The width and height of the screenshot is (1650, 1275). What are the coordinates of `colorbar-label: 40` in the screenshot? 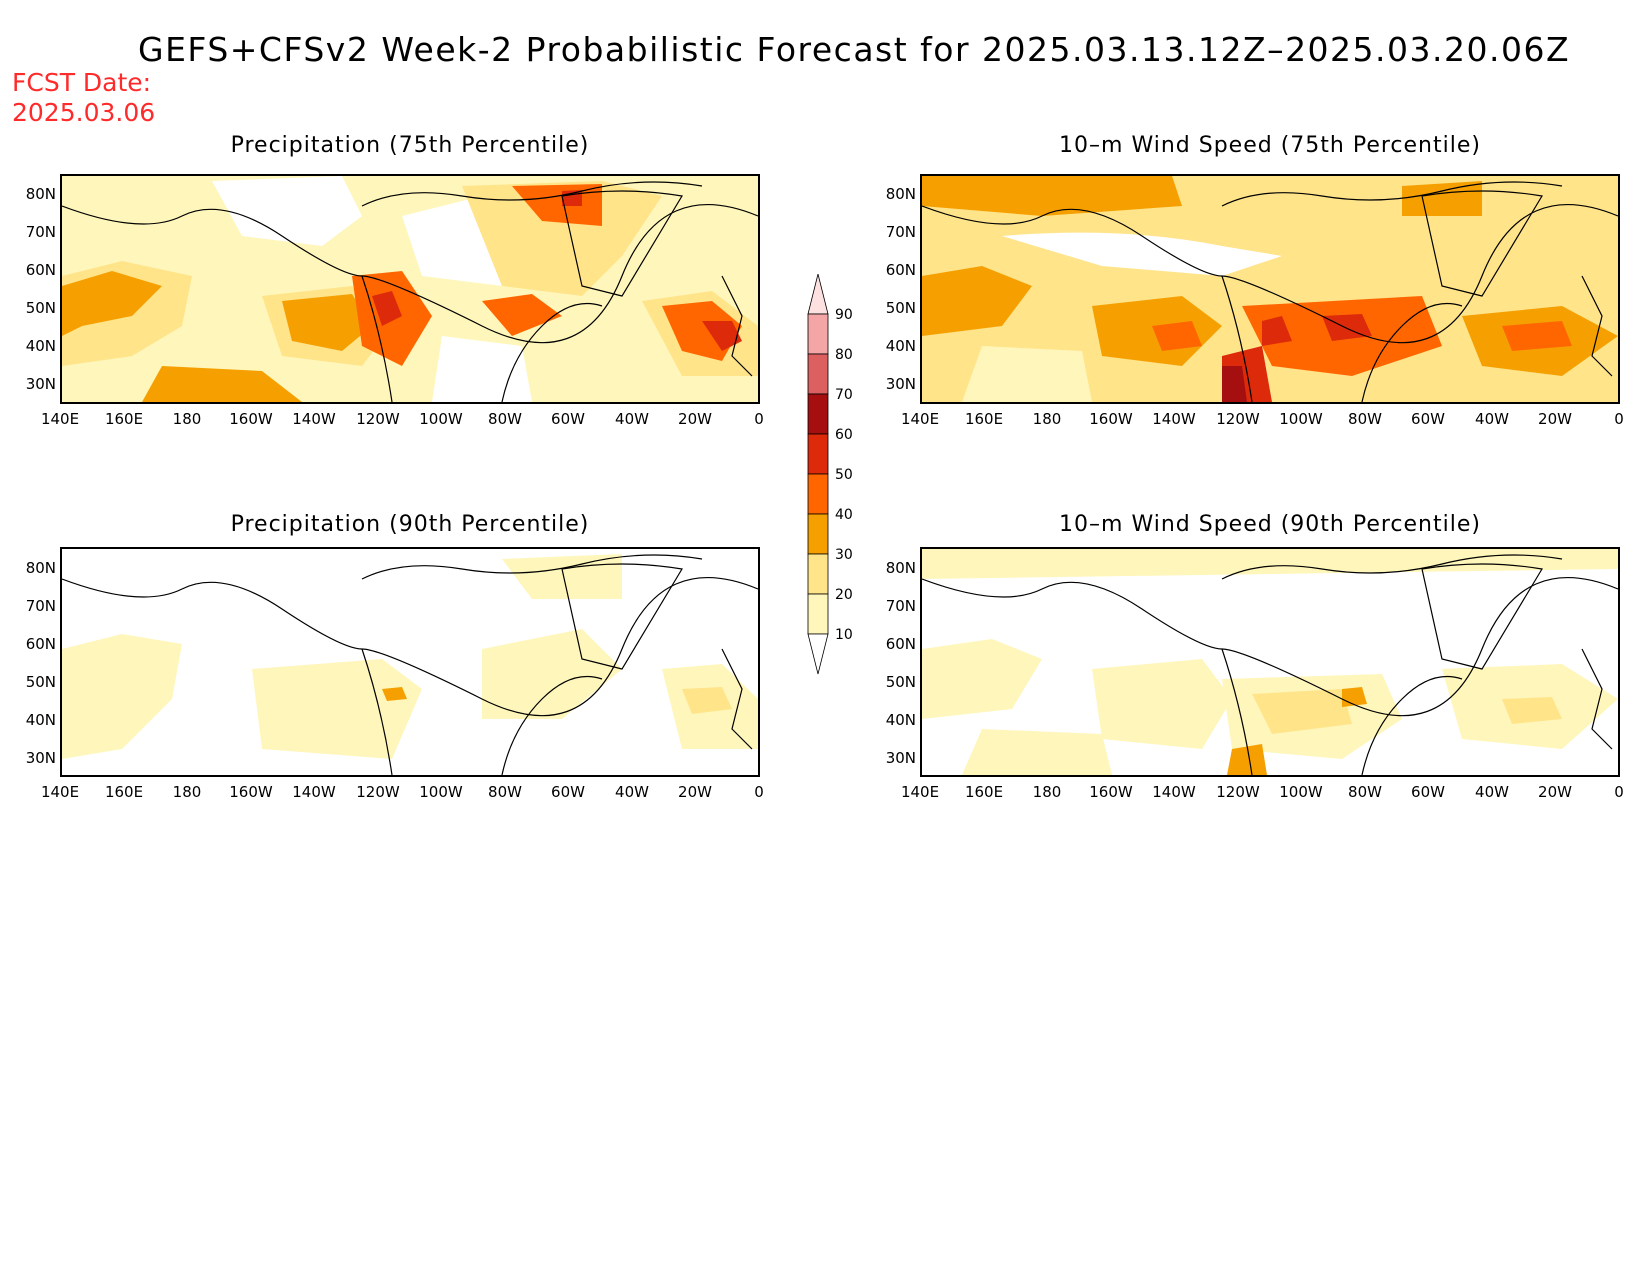 It's located at (844, 515).